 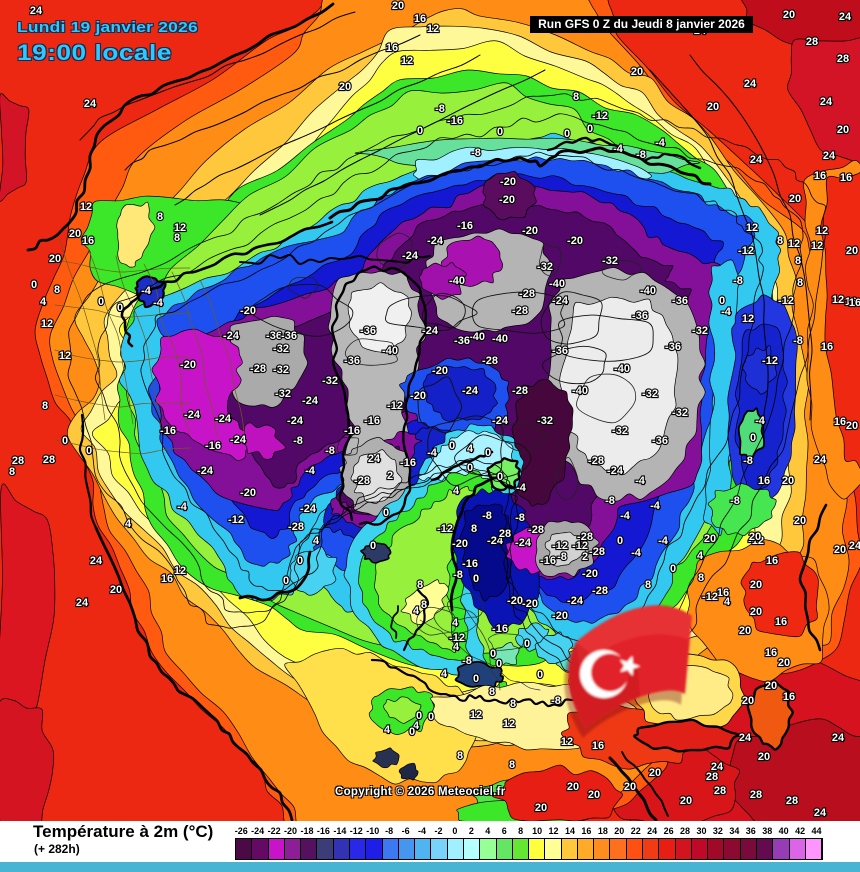 What do you see at coordinates (168, 431) in the screenshot?
I see `svg-text: -16` at bounding box center [168, 431].